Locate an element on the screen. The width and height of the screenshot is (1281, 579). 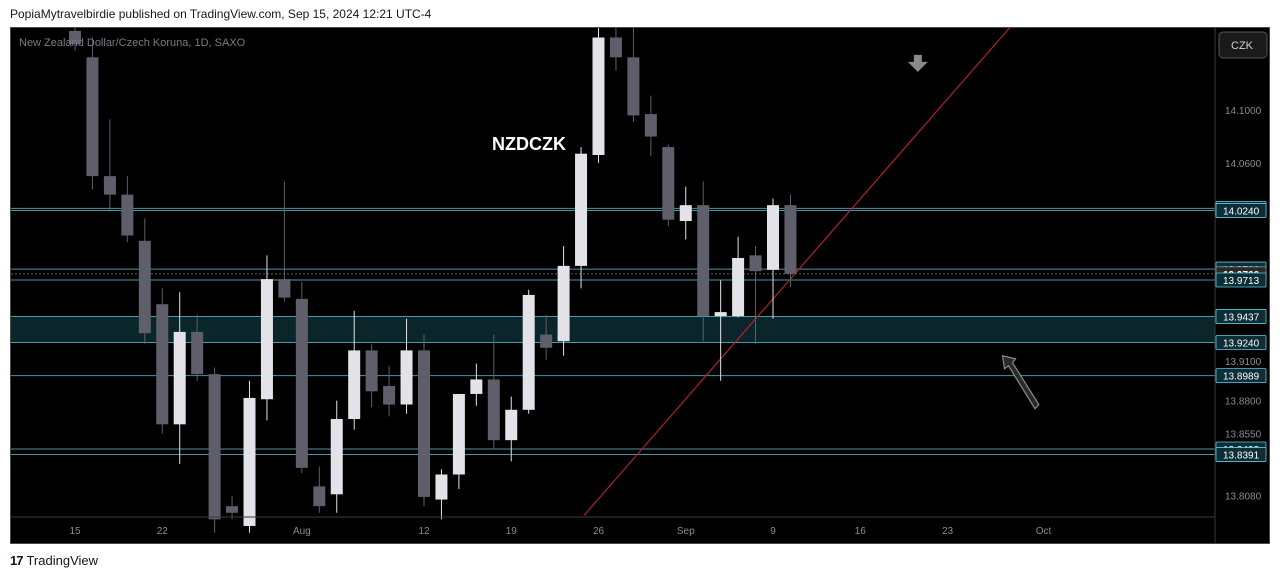
price-label: 13.9713 is located at coordinates (1241, 280).